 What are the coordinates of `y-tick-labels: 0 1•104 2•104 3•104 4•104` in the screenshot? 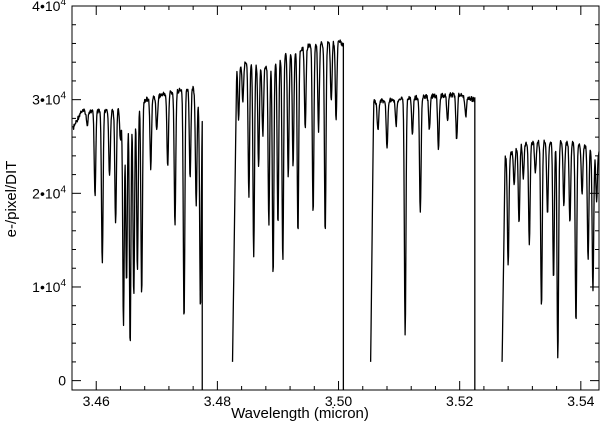 It's located at (49, 194).